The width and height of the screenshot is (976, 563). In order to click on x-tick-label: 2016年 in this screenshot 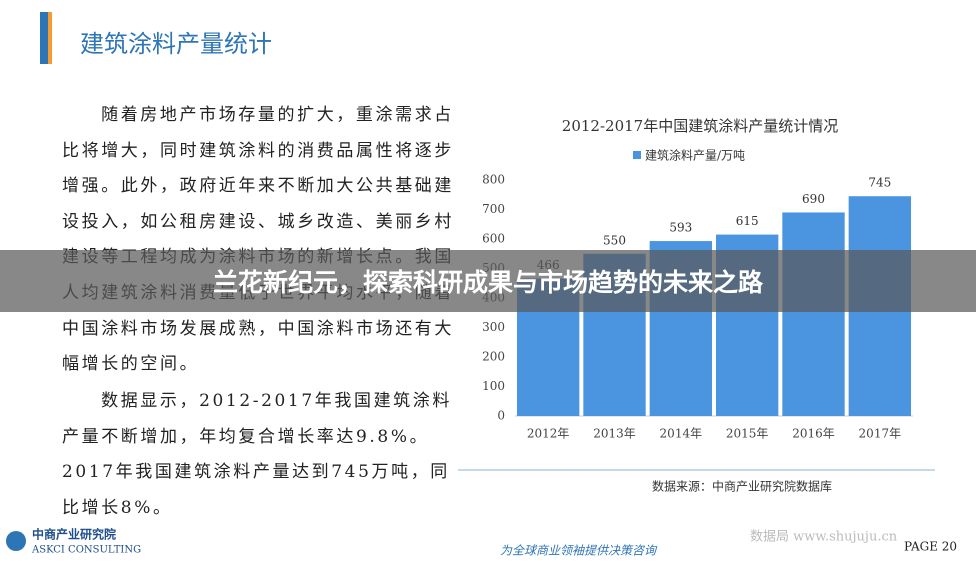, I will do `click(813, 434)`.